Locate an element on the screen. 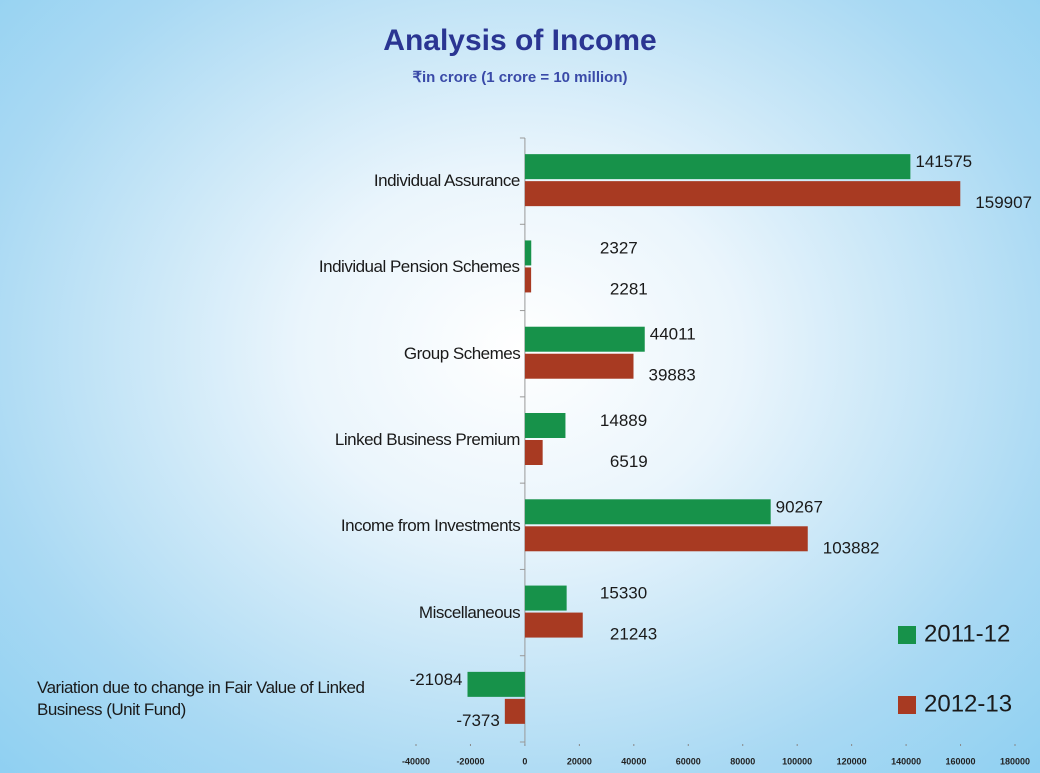  value-label: 6519 is located at coordinates (629, 461).